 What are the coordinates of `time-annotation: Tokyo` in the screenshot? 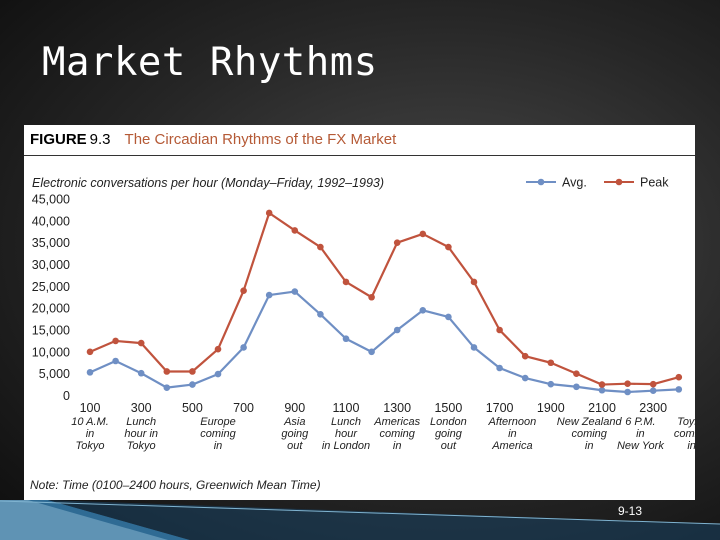 It's located at (90, 446).